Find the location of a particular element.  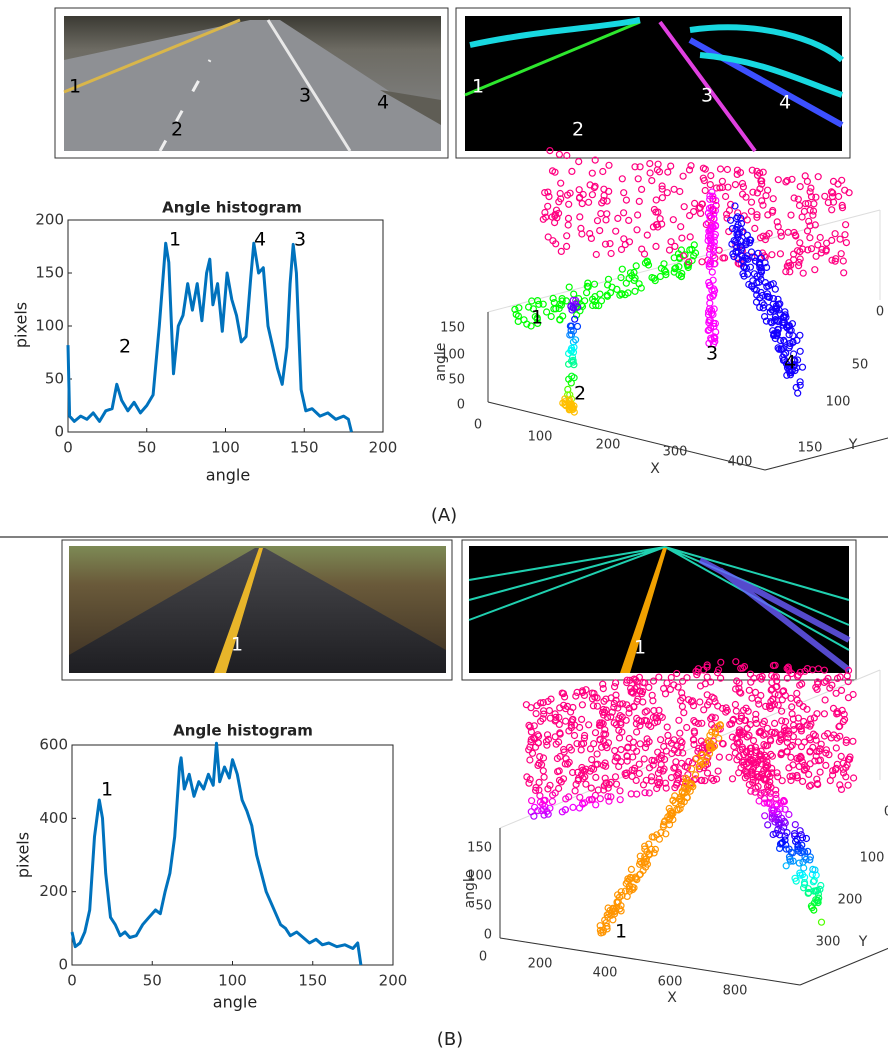

z-tick-label: 150 is located at coordinates (452, 328).